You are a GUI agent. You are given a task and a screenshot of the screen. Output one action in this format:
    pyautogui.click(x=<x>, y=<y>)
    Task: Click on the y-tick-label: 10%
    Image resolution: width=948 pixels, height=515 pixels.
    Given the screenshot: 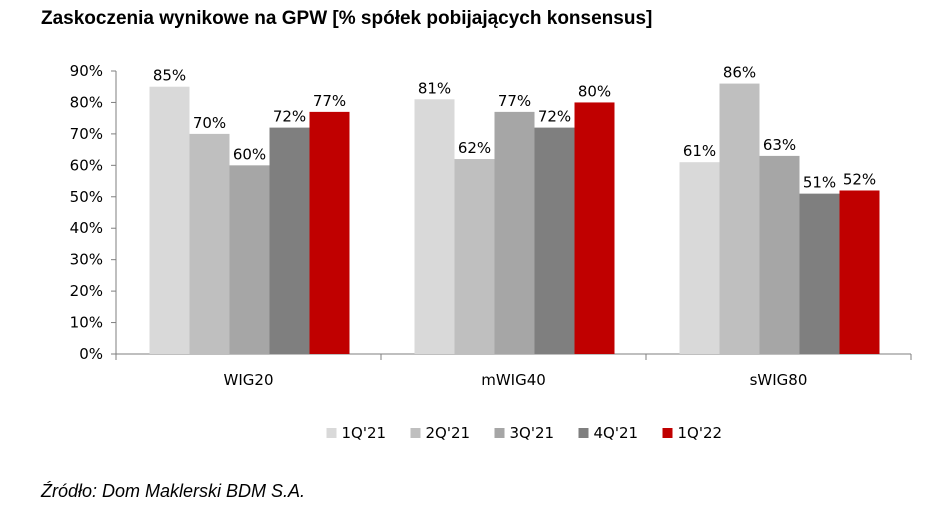 What is the action you would take?
    pyautogui.click(x=86, y=323)
    